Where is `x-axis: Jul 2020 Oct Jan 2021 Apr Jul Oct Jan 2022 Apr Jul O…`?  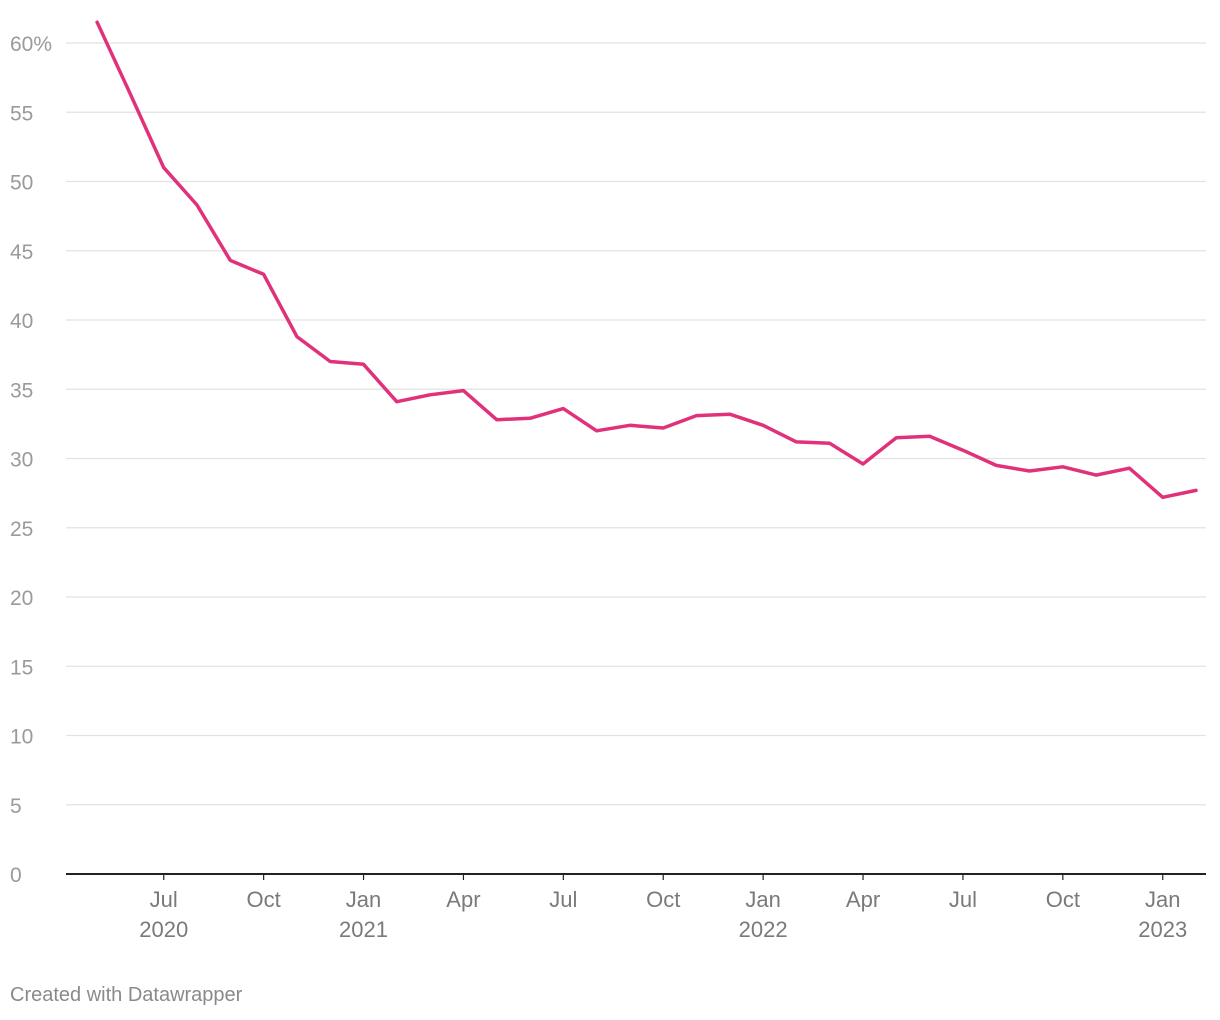
x-axis: Jul 2020 Oct Jan 2021 Apr Jul Oct Jan 2022 Apr Jul O… is located at coordinates (663, 908).